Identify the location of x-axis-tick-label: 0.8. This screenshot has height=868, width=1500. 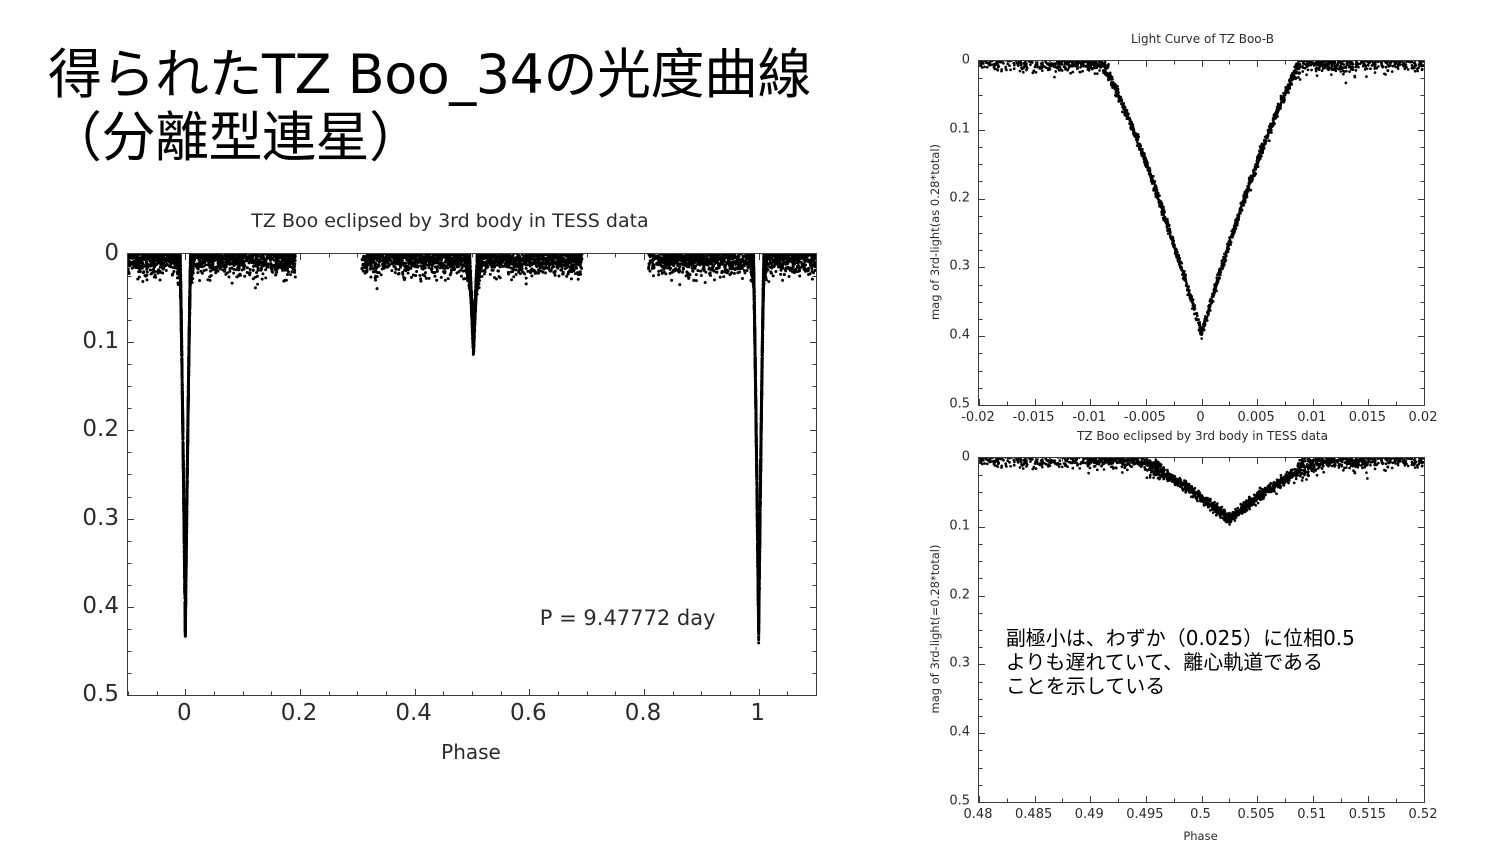
(643, 713).